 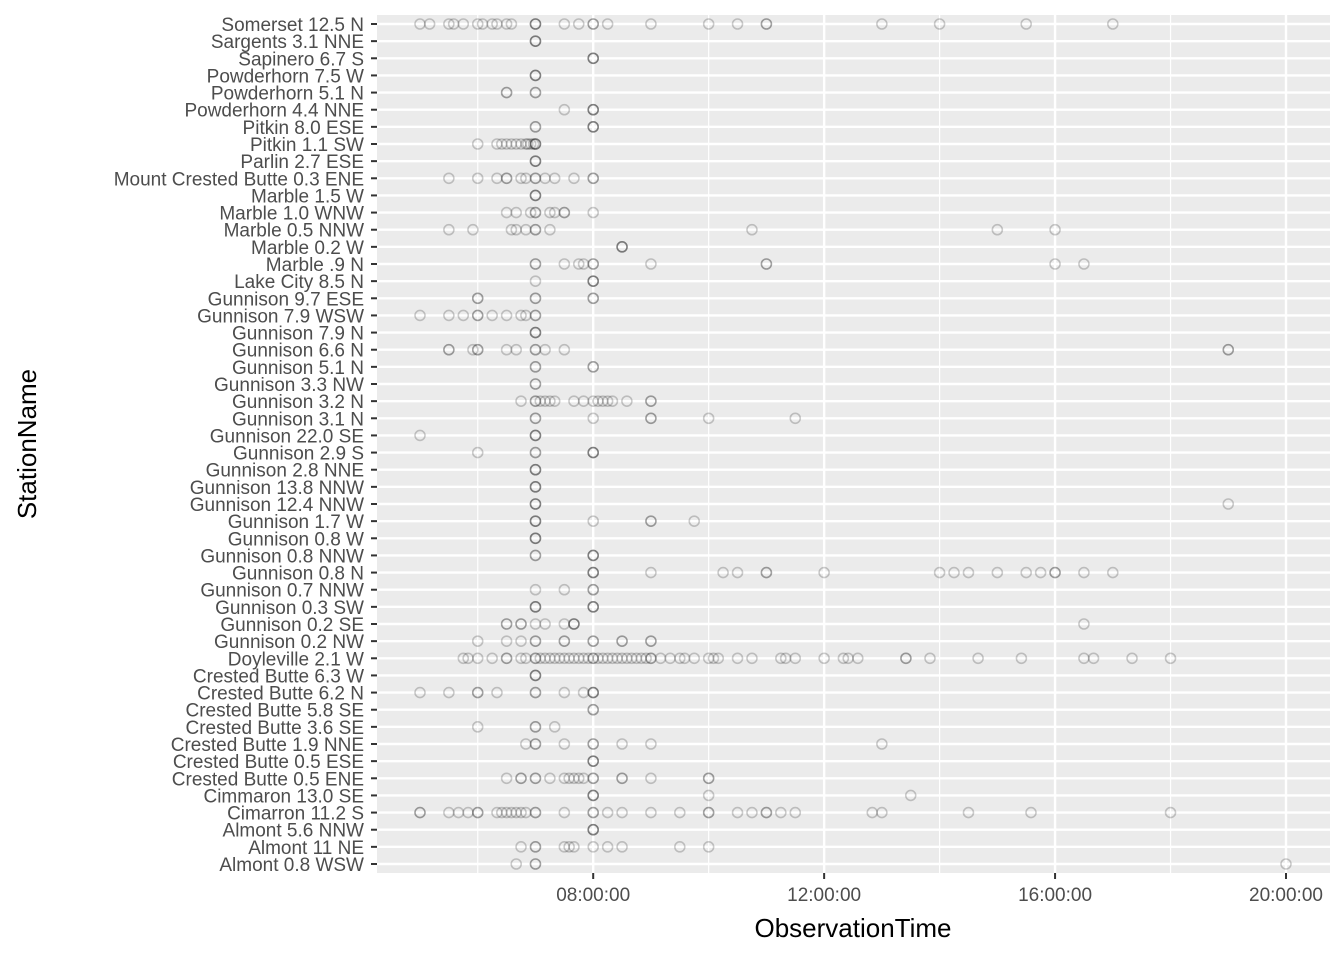 I want to click on y-tick-label: Pitkin 8.0 ESE, so click(x=303, y=128).